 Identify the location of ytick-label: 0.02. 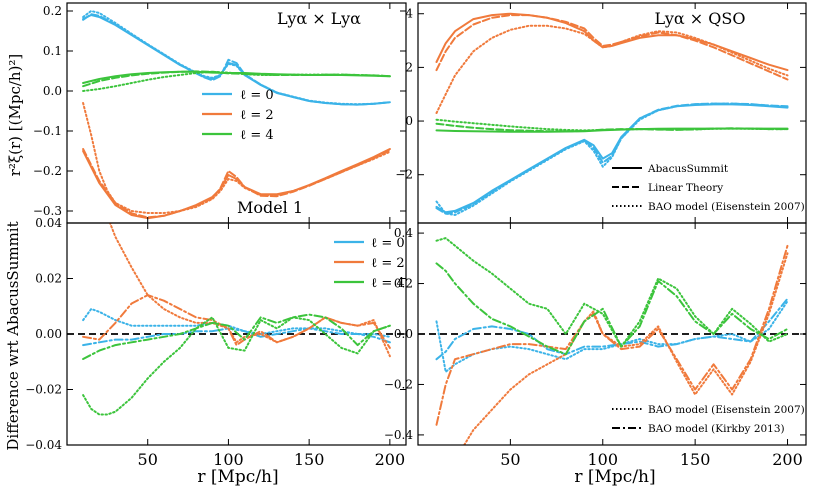
(48, 279).